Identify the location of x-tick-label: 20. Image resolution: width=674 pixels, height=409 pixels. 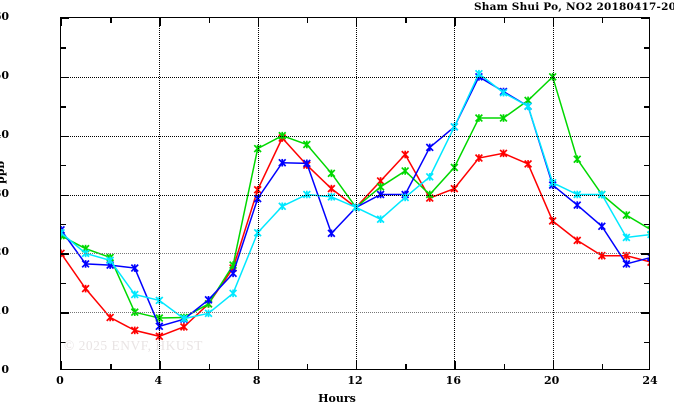
(552, 380).